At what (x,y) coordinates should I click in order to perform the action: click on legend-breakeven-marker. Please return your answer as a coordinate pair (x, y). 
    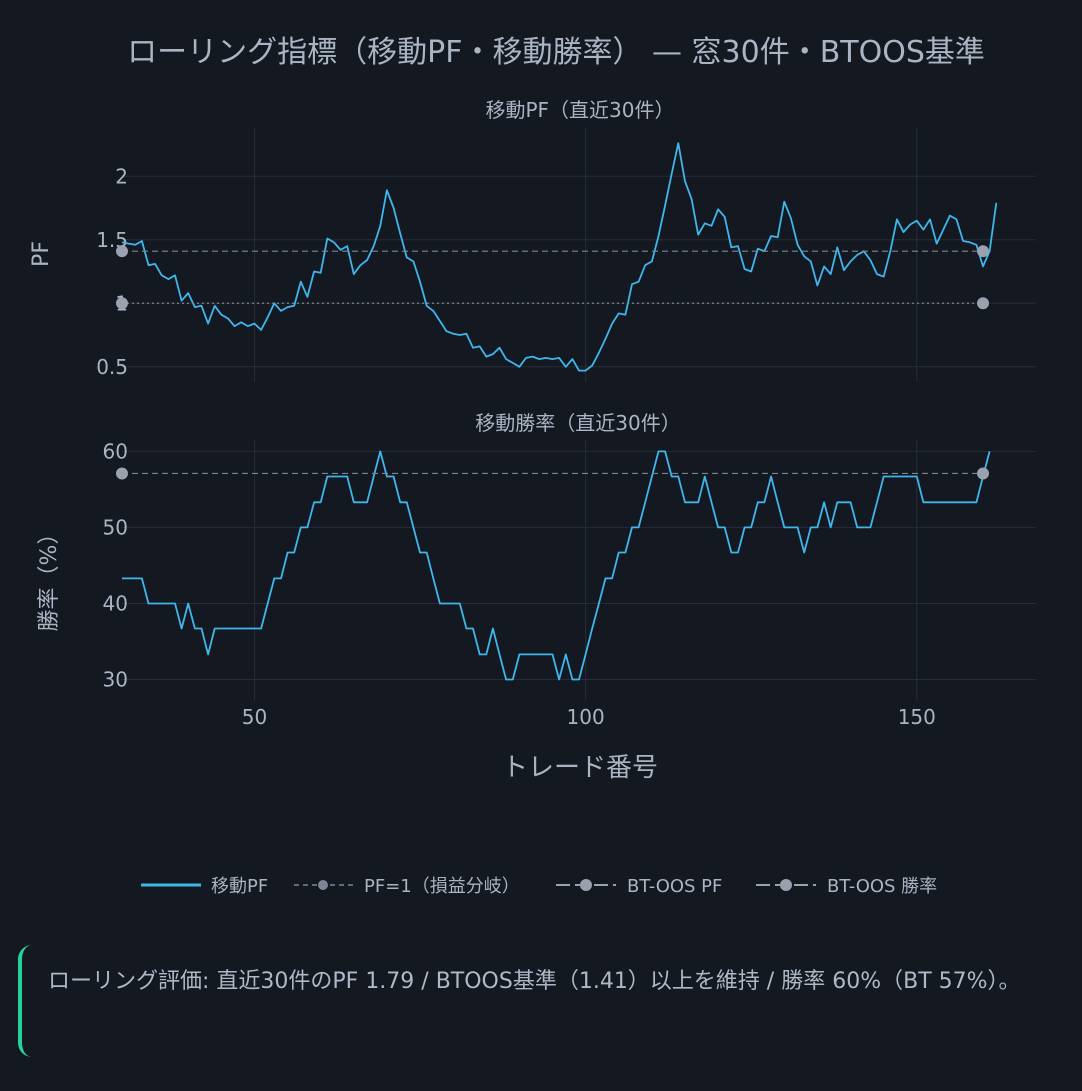
    Looking at the image, I should click on (323, 885).